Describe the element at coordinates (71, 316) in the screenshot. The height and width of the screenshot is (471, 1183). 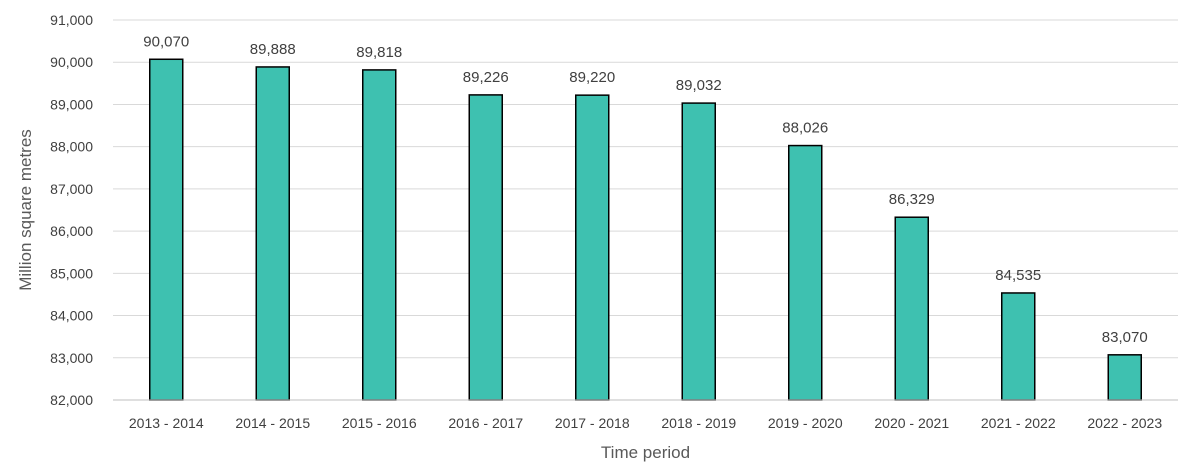
I see `y-tick-label: 84,000` at that location.